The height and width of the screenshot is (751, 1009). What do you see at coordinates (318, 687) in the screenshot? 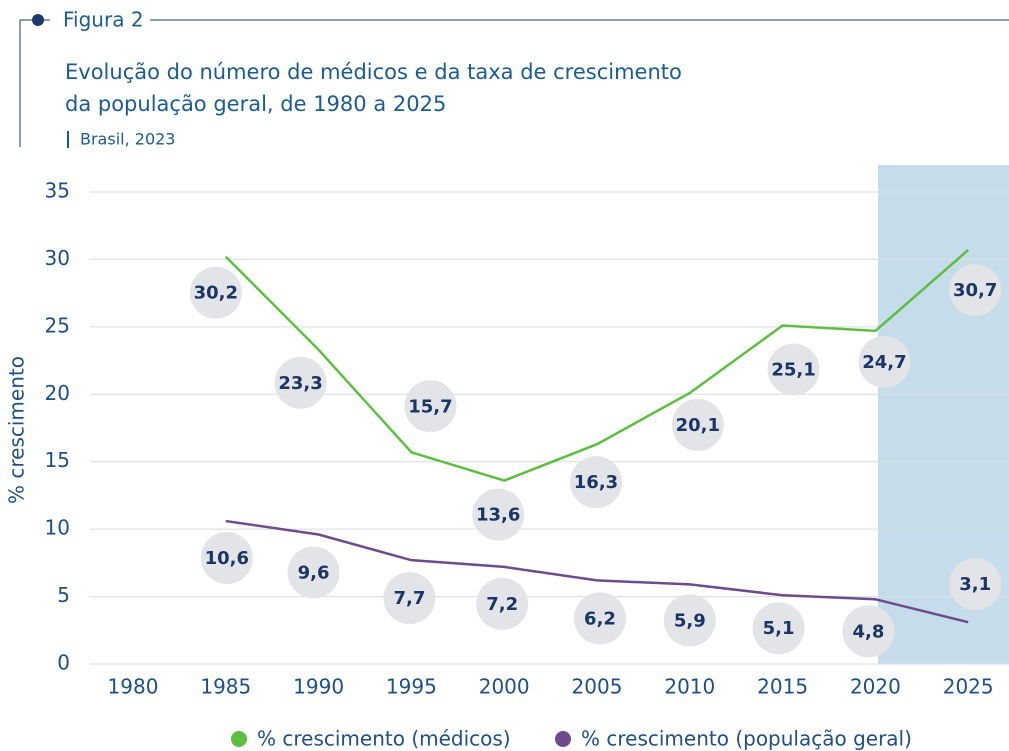
I see `x-tick-label: 1990` at bounding box center [318, 687].